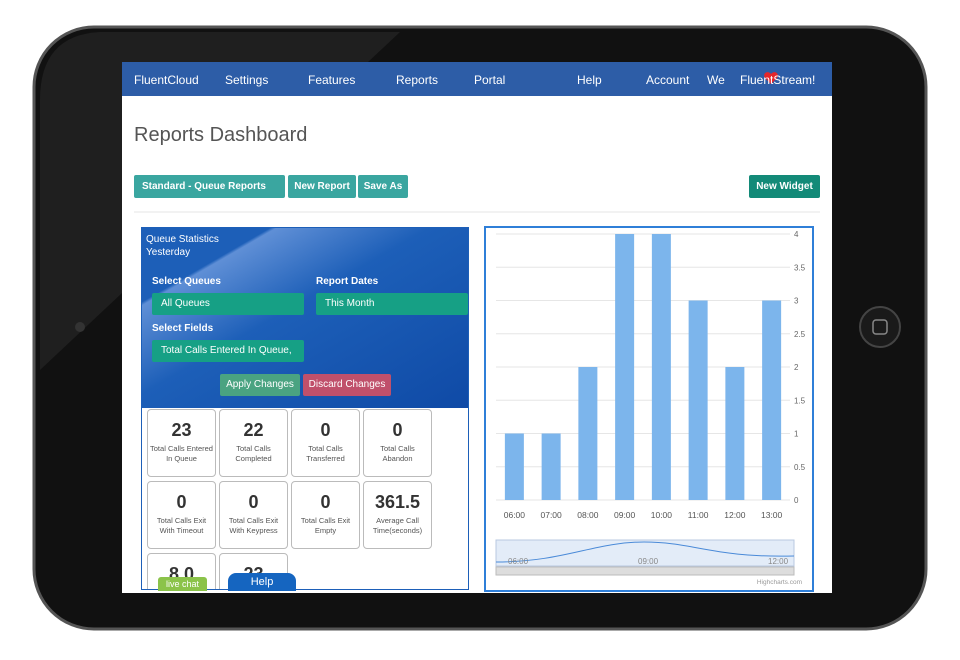  I want to click on y-tick-label: 2.5, so click(800, 334).